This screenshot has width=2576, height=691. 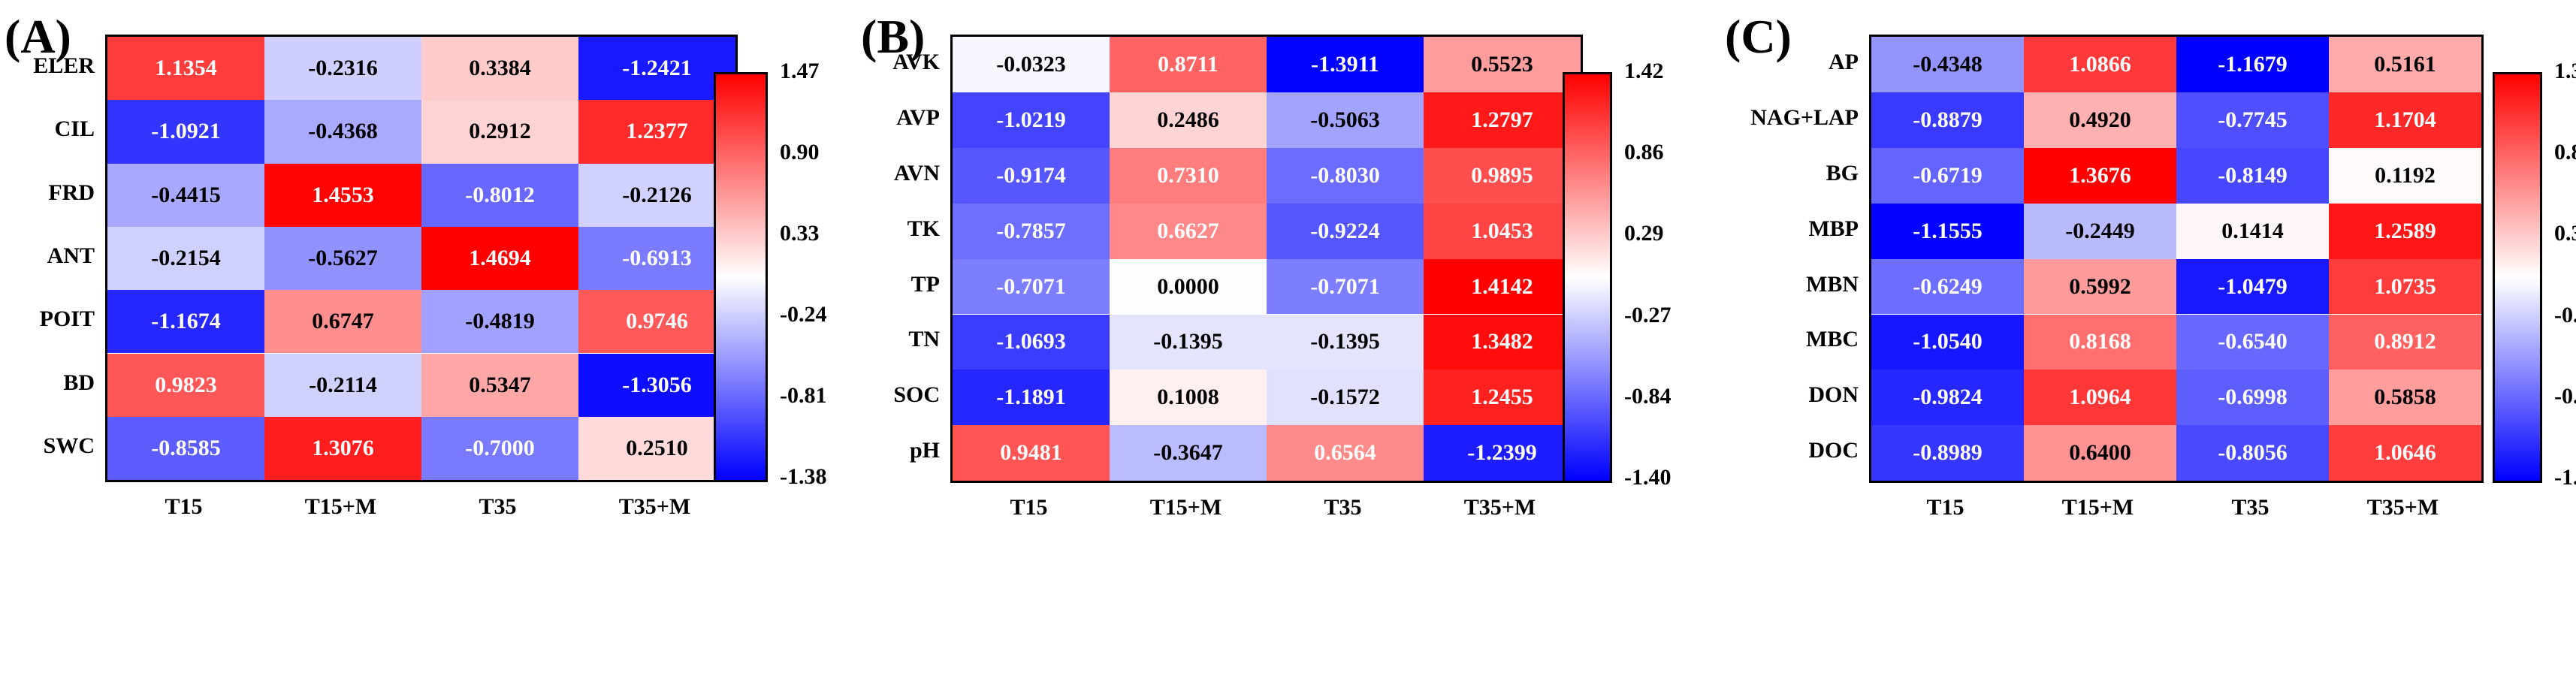 I want to click on cell-value-label: 1.0646, so click(x=2405, y=453).